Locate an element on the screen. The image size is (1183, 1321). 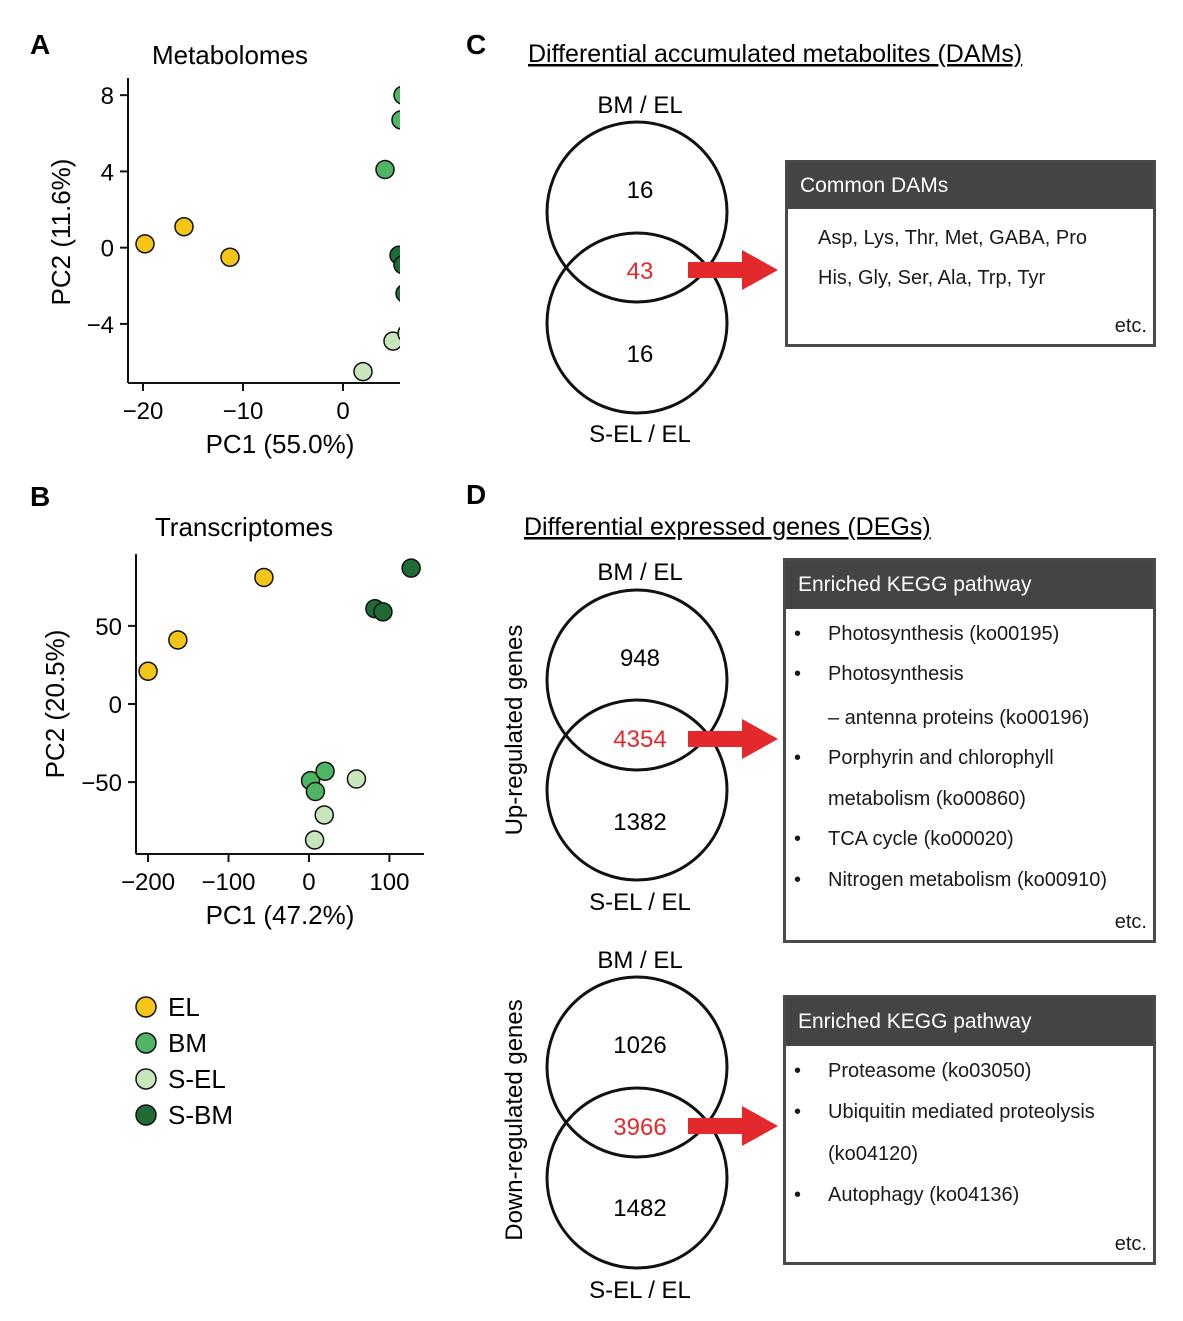
x-tick-label: −10 is located at coordinates (243, 411).